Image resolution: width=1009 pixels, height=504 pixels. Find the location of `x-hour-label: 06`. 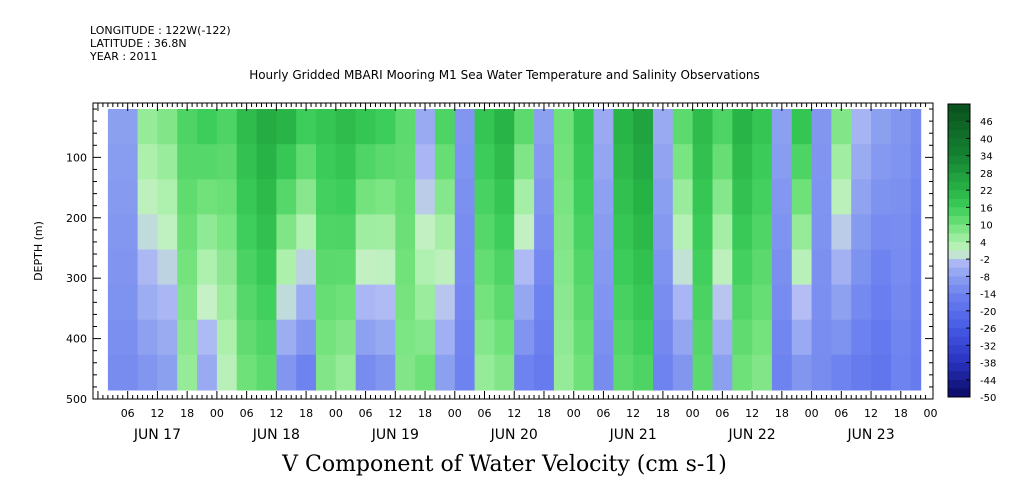

x-hour-label: 06 is located at coordinates (722, 413).